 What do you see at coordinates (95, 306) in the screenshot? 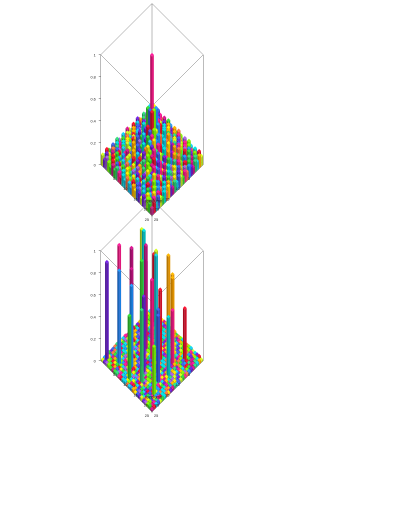
I see `z-axis: 00.20.40.60.81` at bounding box center [95, 306].